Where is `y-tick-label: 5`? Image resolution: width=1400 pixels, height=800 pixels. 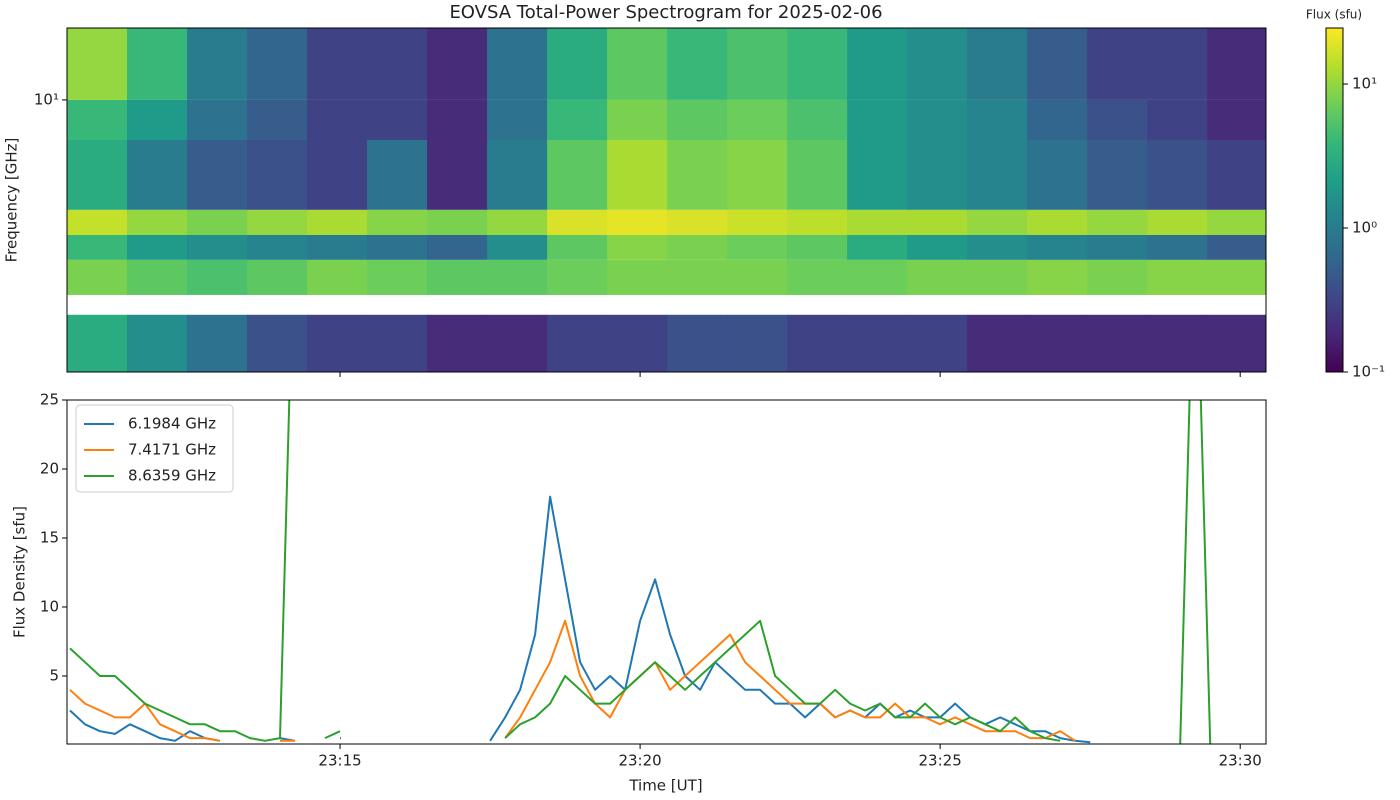 y-tick-label: 5 is located at coordinates (54, 675).